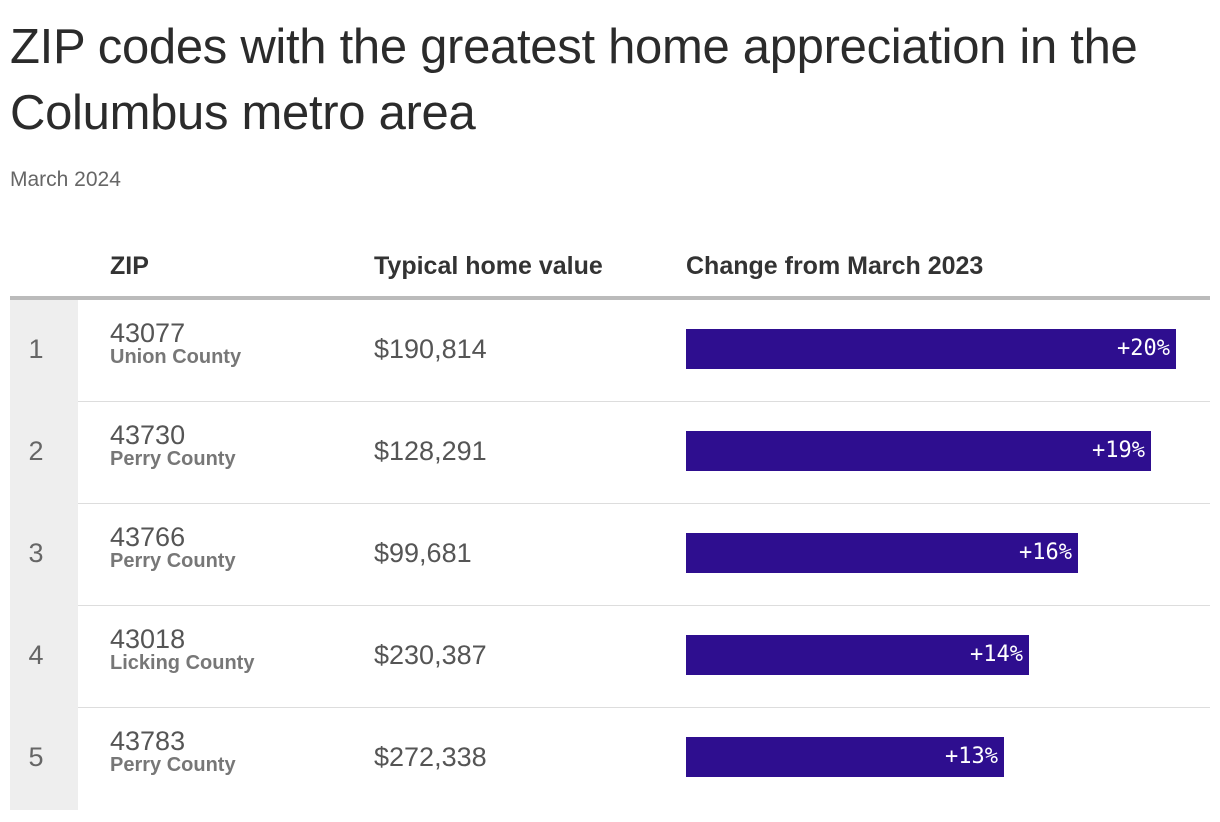  Describe the element at coordinates (610, 351) in the screenshot. I see `table-row: 1 43077 Union County $190,814 +20%` at that location.